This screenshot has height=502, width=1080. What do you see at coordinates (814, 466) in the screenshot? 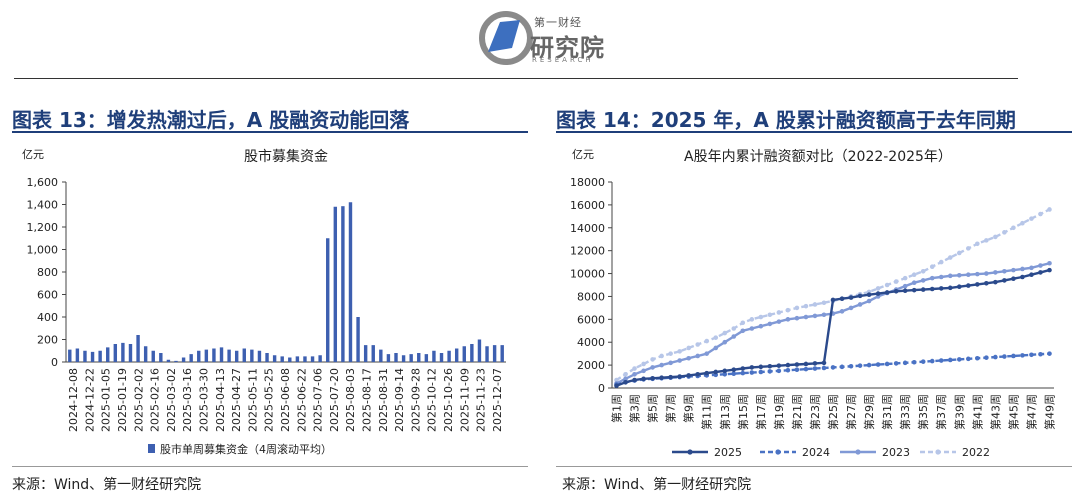
I see `right-bottom-rule` at bounding box center [814, 466].